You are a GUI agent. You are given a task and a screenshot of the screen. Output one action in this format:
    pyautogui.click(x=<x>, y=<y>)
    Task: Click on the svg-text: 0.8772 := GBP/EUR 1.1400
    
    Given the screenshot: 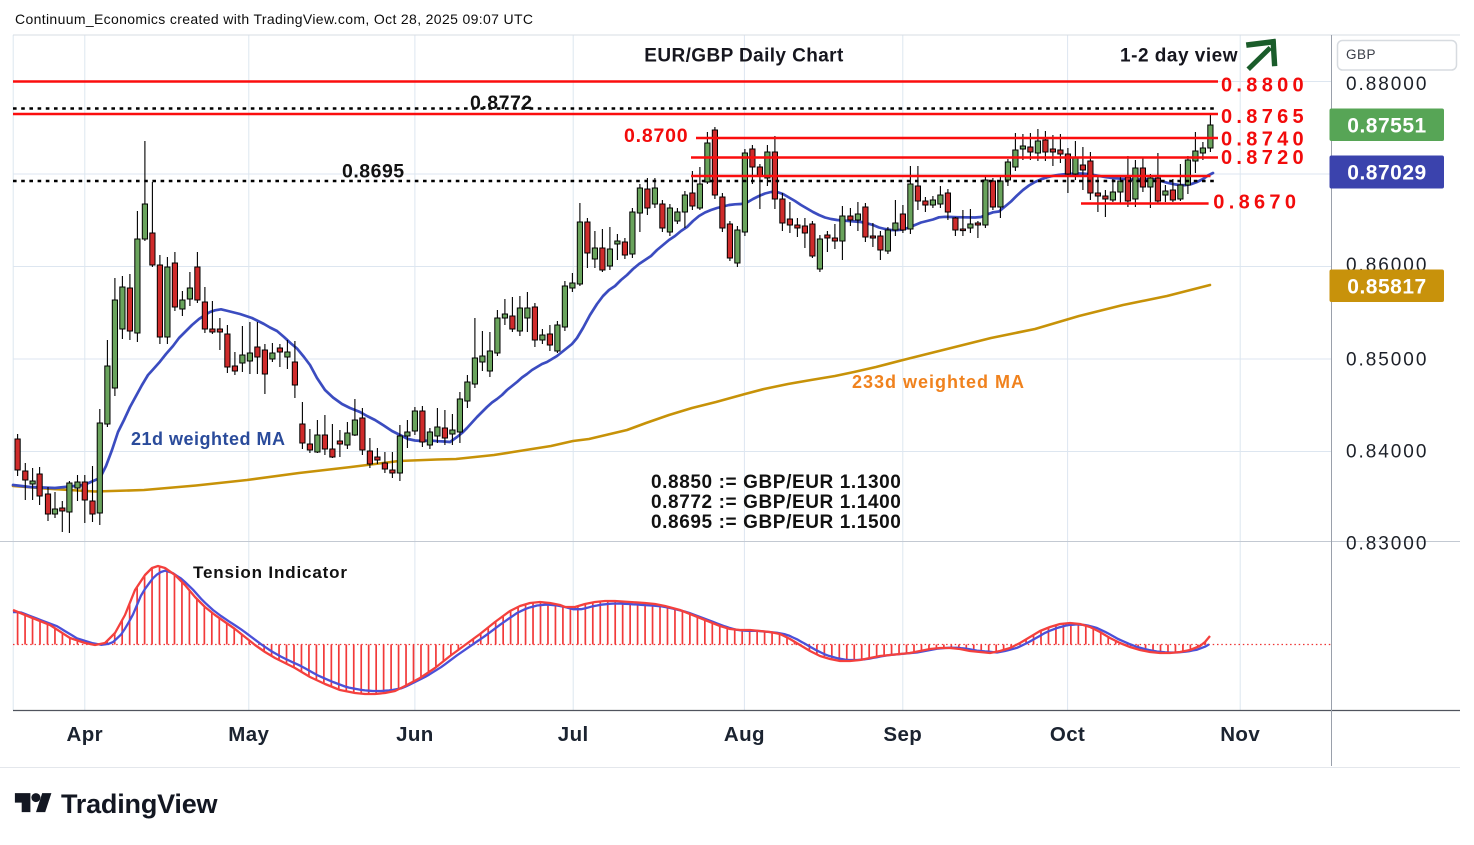 What is the action you would take?
    pyautogui.click(x=776, y=502)
    